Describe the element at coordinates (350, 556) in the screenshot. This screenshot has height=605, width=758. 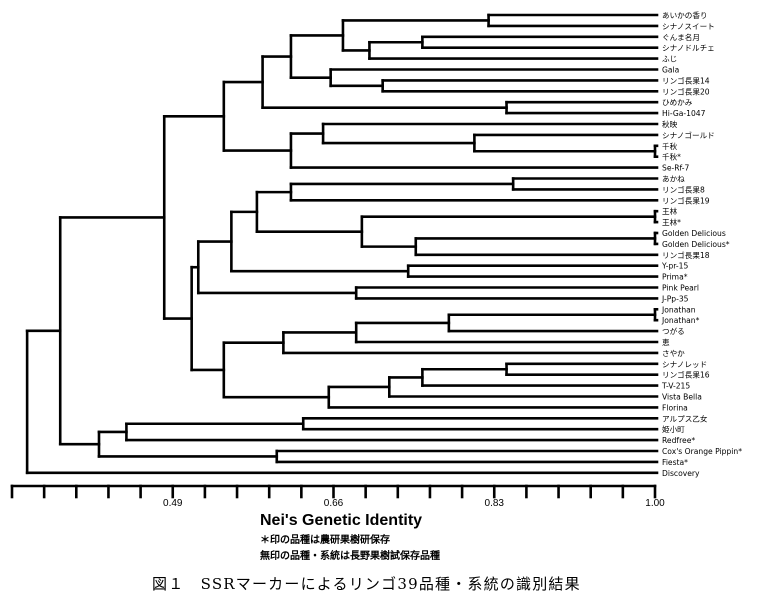
I see `note-unmarked: 無印の品種・系統は長野果樹試保存品種` at that location.